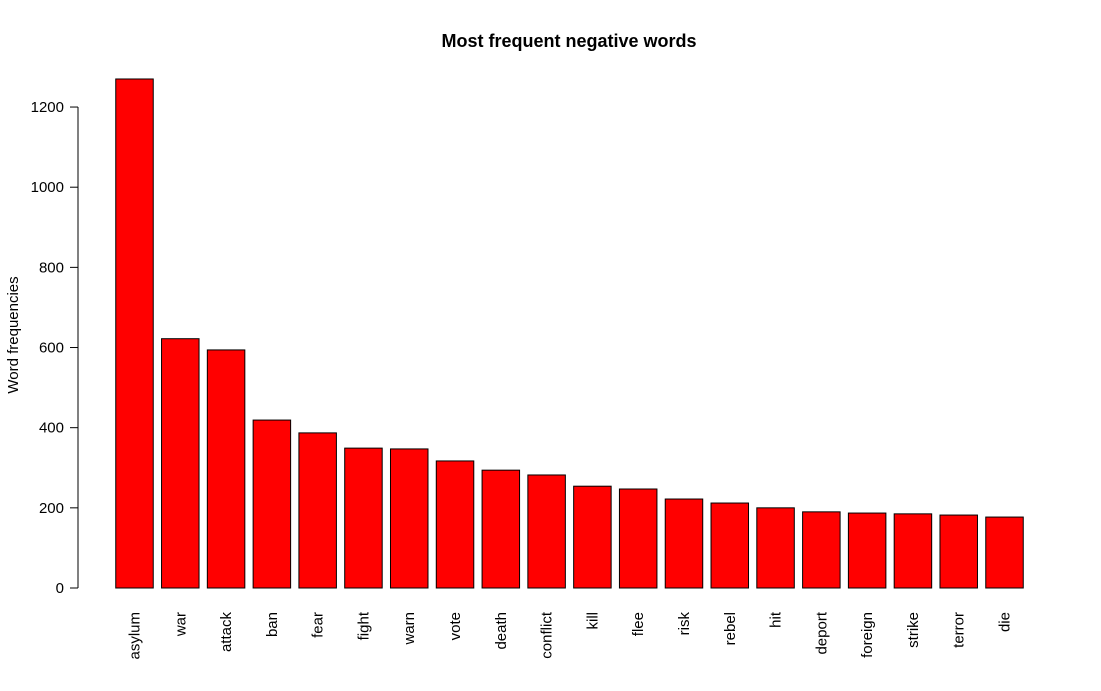  Describe the element at coordinates (47, 187) in the screenshot. I see `y-tick-label: 1000` at that location.